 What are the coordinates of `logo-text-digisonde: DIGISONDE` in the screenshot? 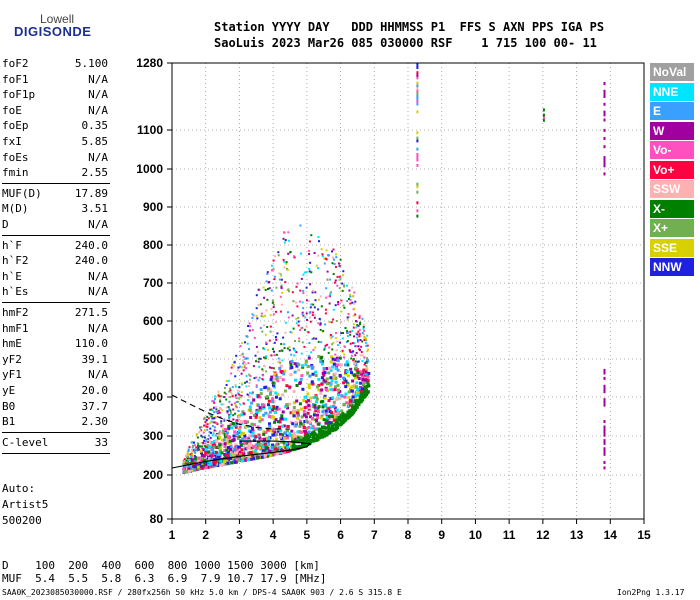 It's located at (53, 31).